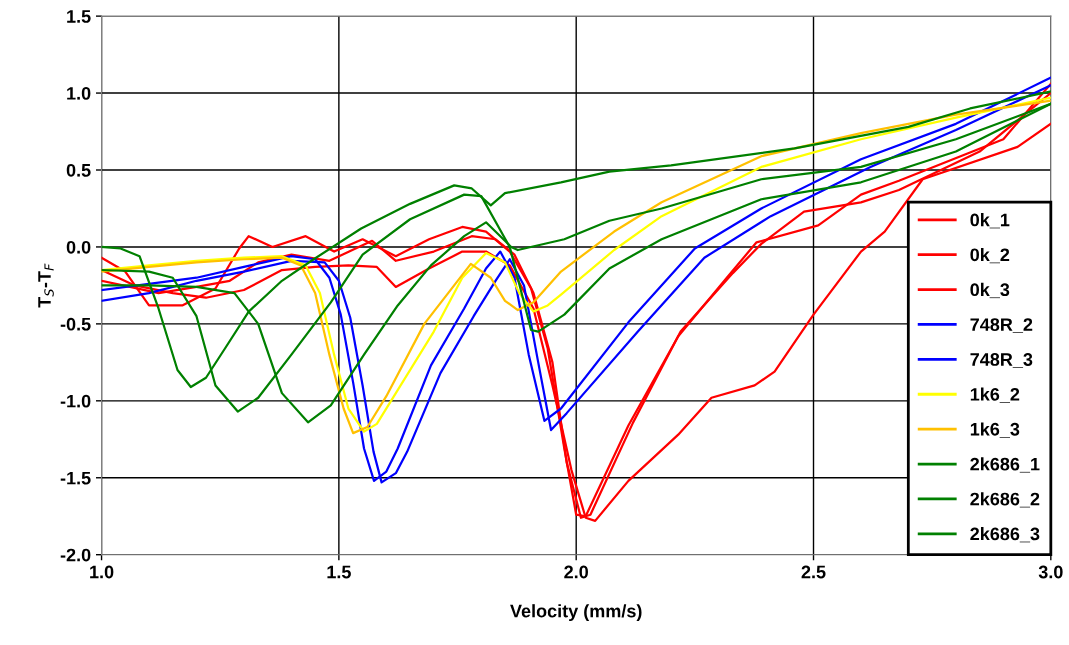 This screenshot has width=1069, height=645. I want to click on legend-label: 748R_2, so click(1001, 325).